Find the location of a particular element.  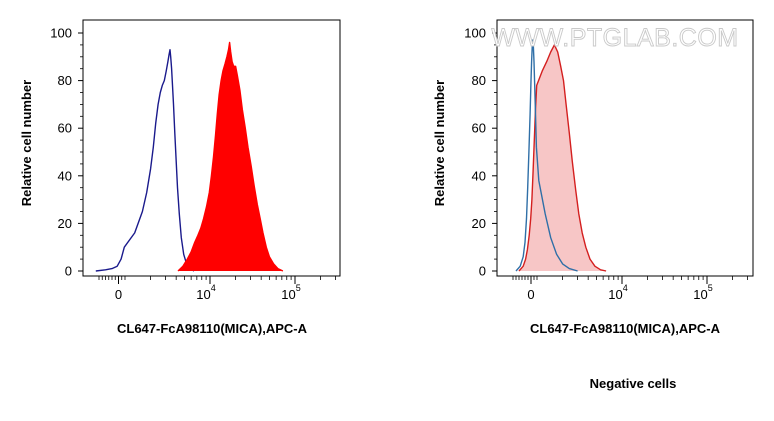

series-1-area is located at coordinates (230, 156).